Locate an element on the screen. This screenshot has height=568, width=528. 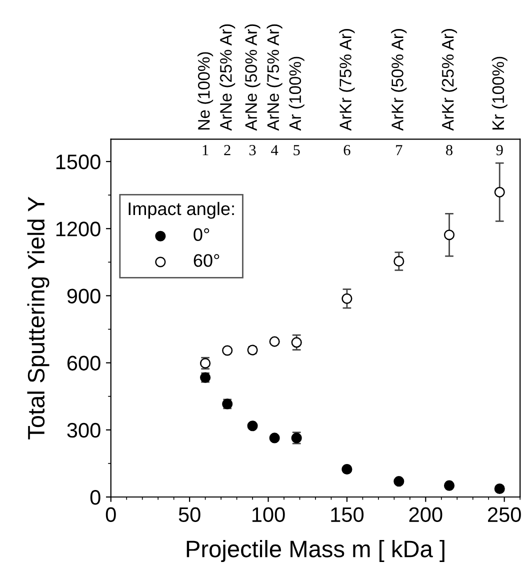
annotation: 1 is located at coordinates (205, 150).